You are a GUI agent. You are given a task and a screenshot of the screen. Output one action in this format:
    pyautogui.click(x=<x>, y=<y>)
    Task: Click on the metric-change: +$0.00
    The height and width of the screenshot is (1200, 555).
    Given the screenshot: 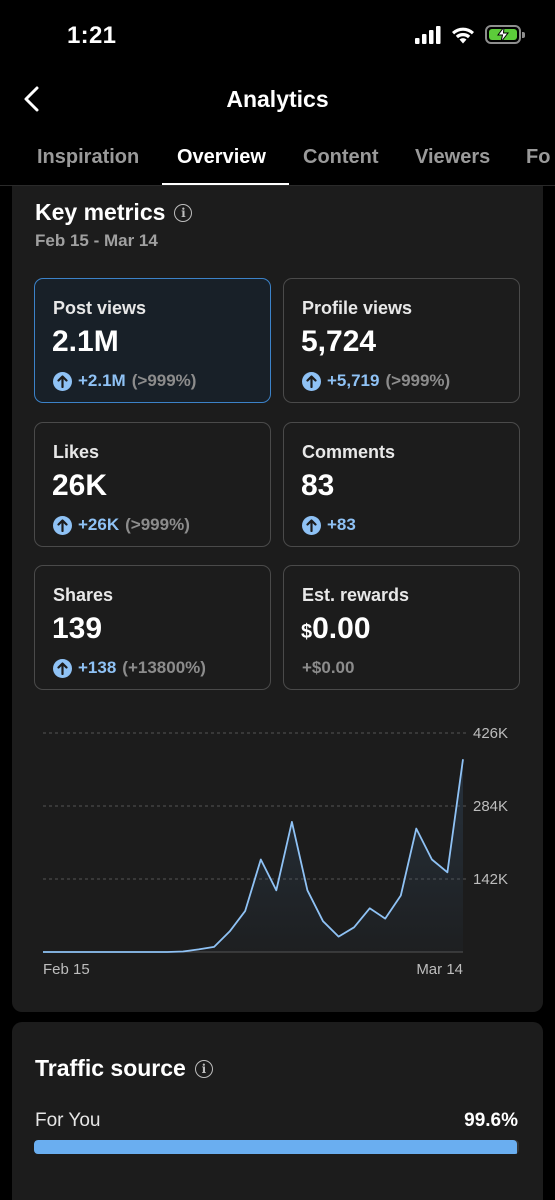 What is the action you would take?
    pyautogui.click(x=328, y=668)
    